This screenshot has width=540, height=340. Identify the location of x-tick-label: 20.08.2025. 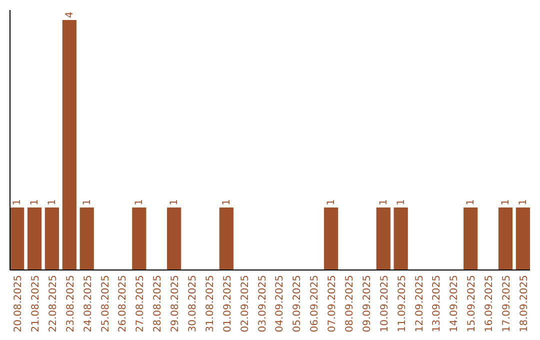
(18, 303).